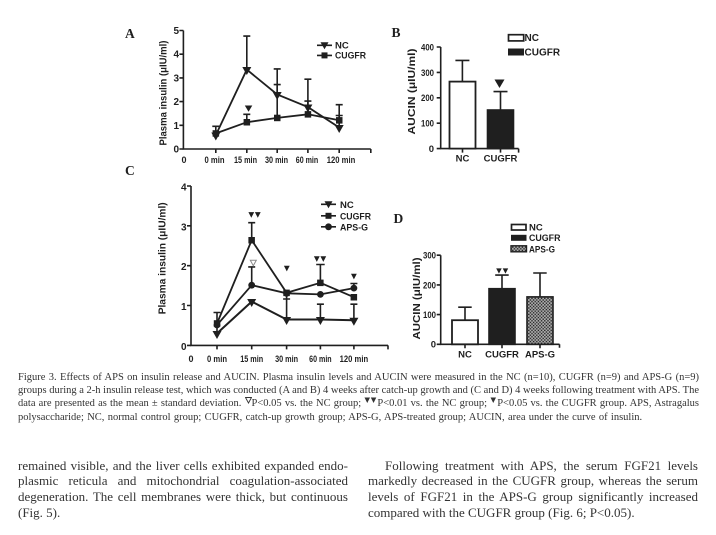  I want to click on svg-text: B, so click(396, 32).